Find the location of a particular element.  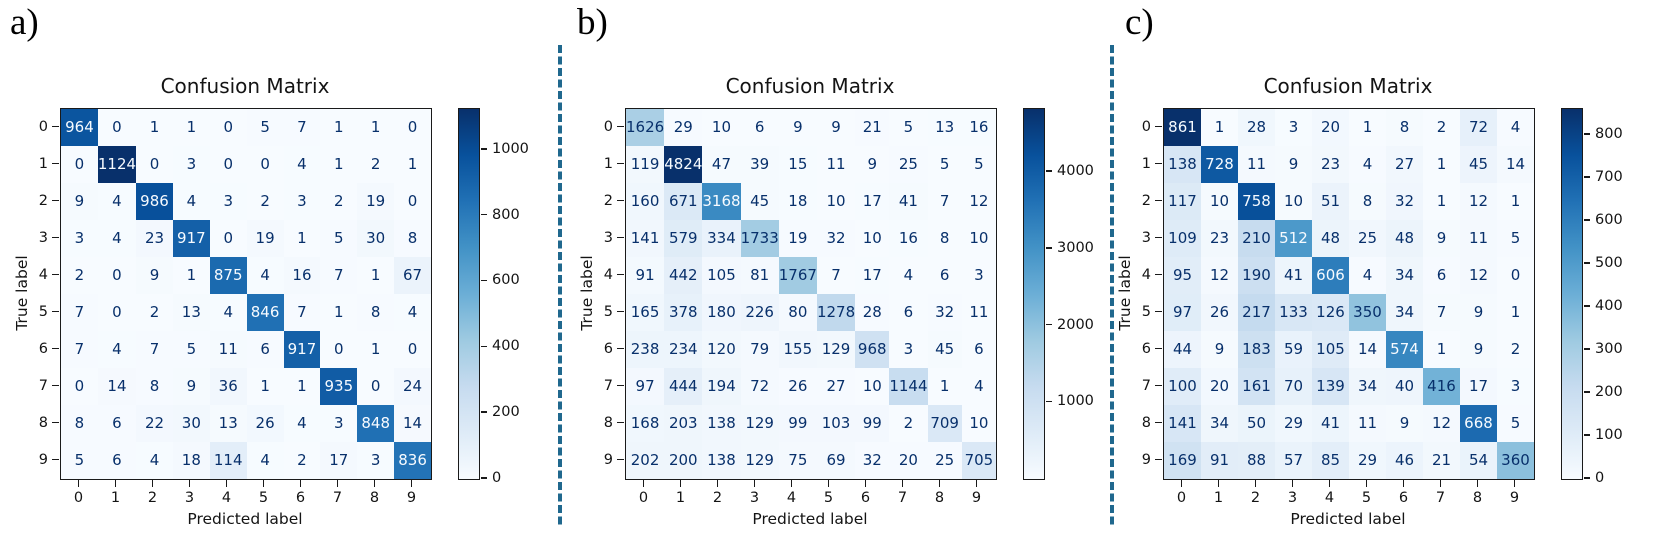

x-tick-label: 7 is located at coordinates (1440, 498).